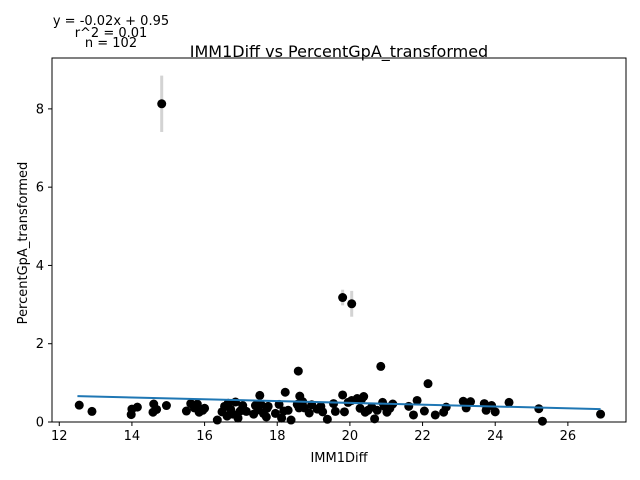  Describe the element at coordinates (132, 436) in the screenshot. I see `x-tick-label: 14` at that location.